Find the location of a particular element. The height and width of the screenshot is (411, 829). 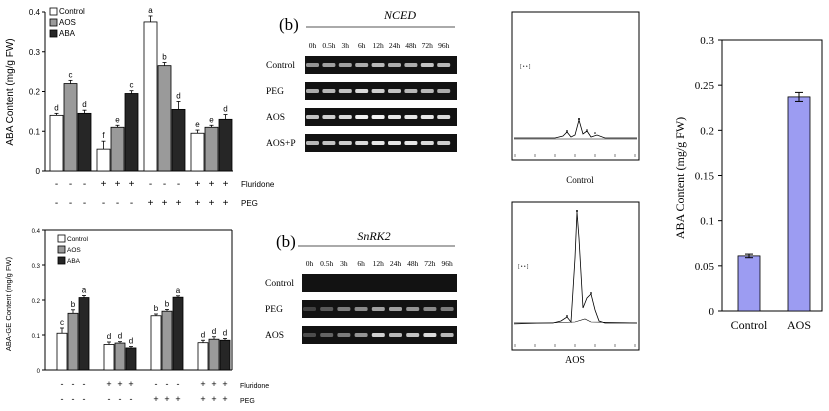

snrk2-title: SnRK2 is located at coordinates (373, 236).